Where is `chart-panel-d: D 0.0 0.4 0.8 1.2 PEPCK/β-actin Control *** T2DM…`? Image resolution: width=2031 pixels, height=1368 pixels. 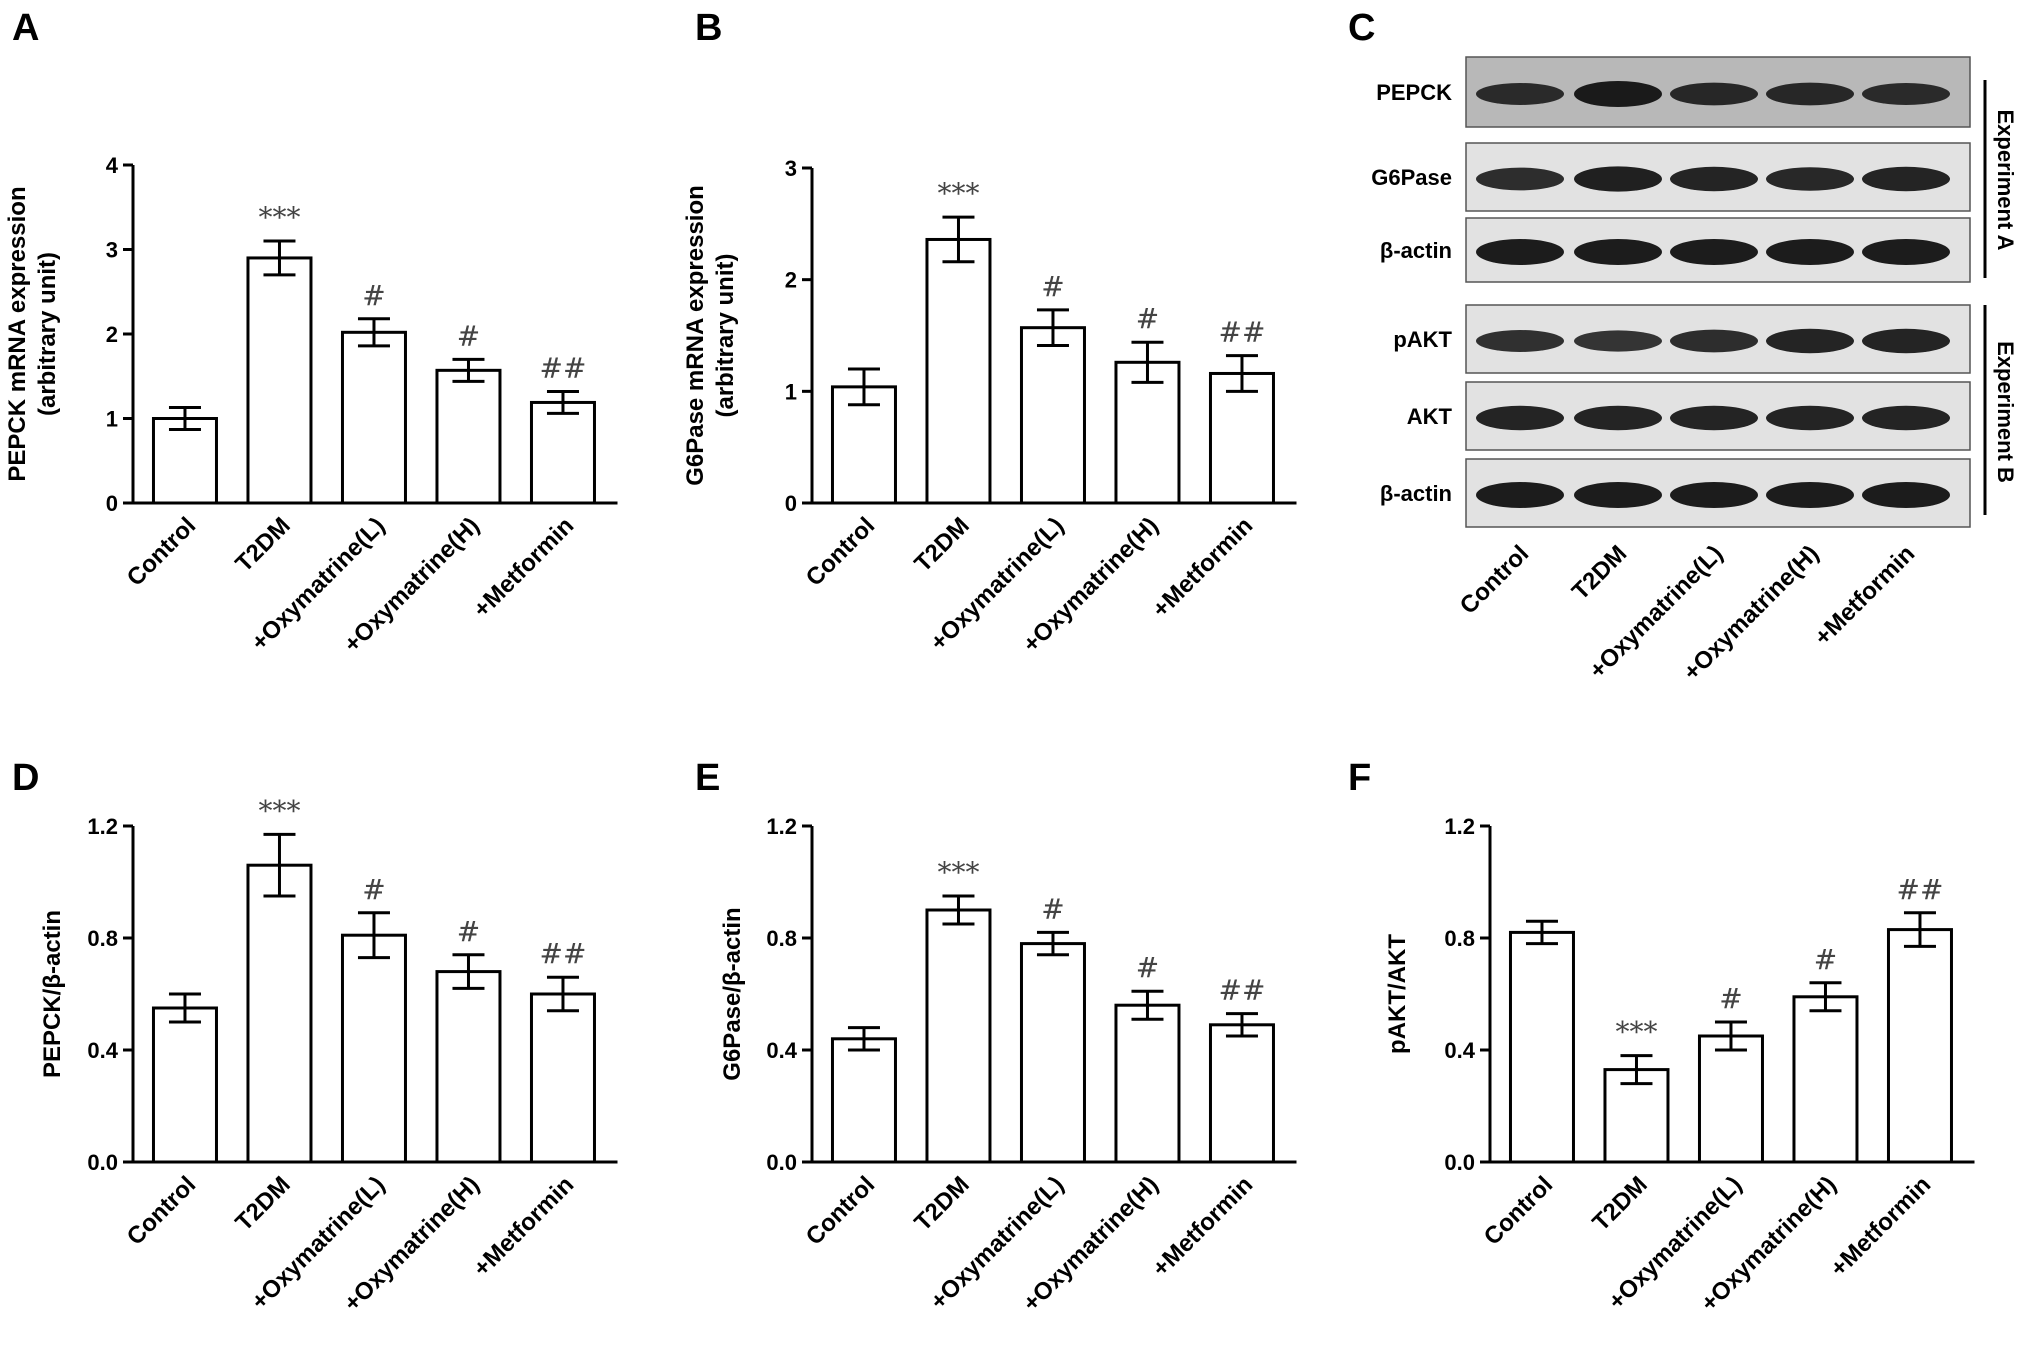
chart-panel-d: D 0.0 0.4 0.8 1.2 PEPCK/β-actin Control *** T2DM… is located at coordinates (315, 1037).